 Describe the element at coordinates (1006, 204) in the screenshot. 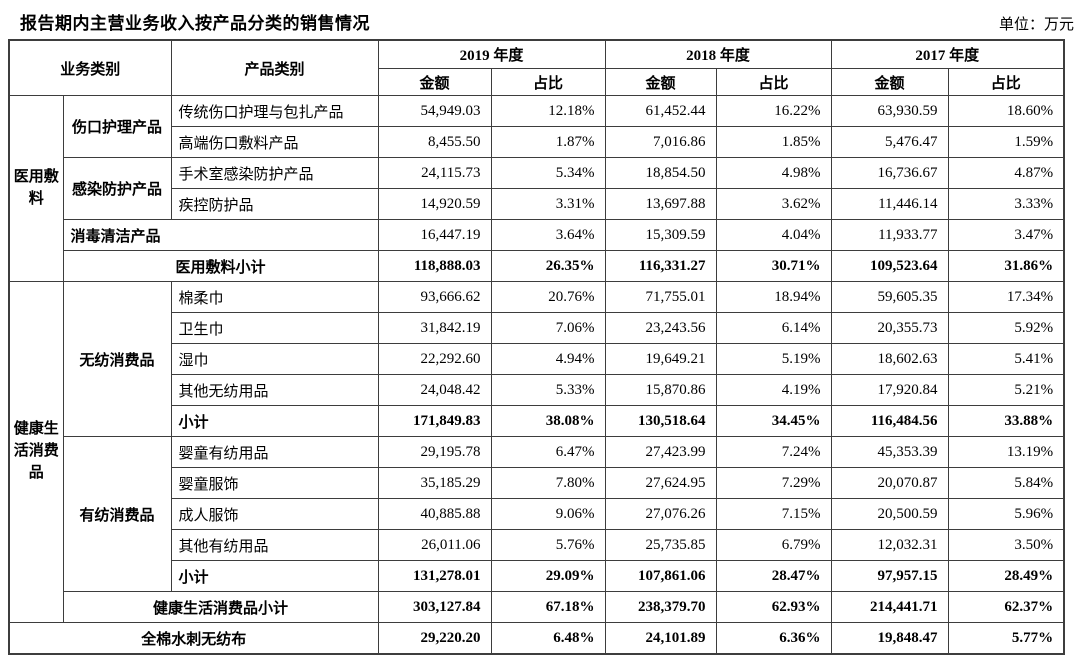

I see `share-2017-cell: 3.33%` at that location.